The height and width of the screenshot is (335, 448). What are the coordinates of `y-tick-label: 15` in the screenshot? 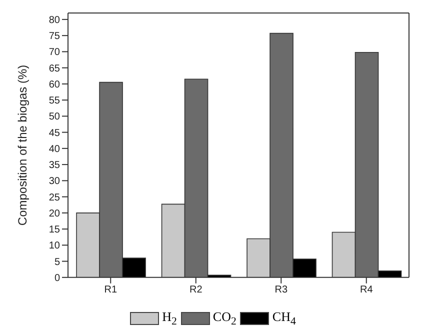 It's located at (54, 230).